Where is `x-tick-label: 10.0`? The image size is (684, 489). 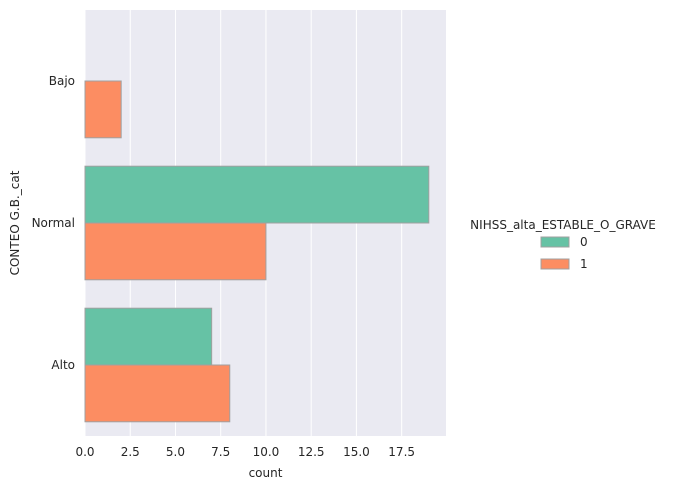
x-tick-label: 10.0 is located at coordinates (266, 452).